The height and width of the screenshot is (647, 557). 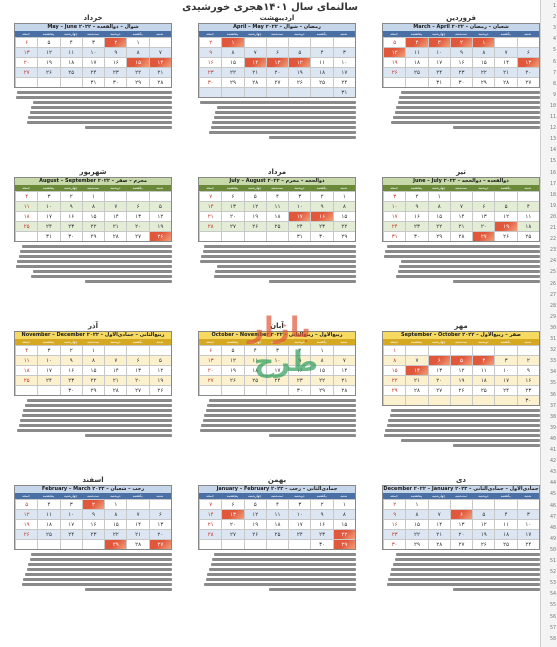 What do you see at coordinates (552, 339) in the screenshot?
I see `row-number: 31` at bounding box center [552, 339].